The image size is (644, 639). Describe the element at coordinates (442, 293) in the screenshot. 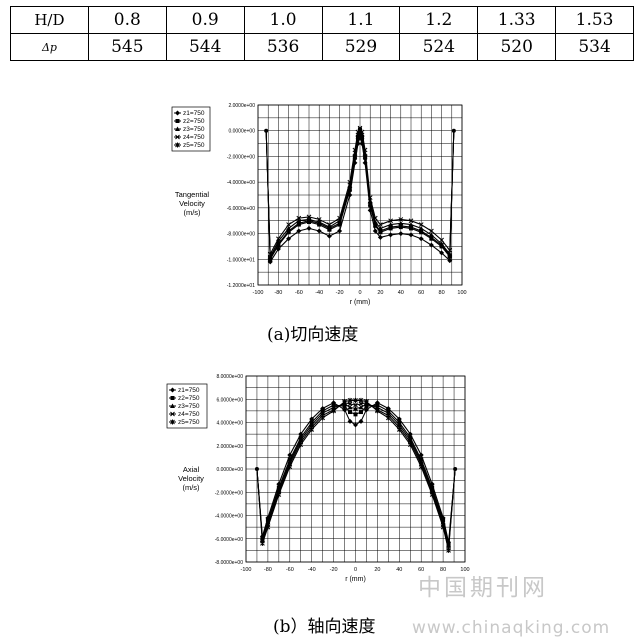

I see `x-tick-label: 80` at that location.